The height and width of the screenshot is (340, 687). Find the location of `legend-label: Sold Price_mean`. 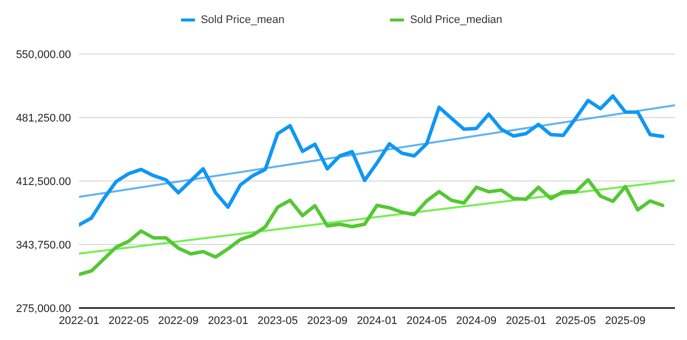

legend-label: Sold Price_mean is located at coordinates (242, 20).